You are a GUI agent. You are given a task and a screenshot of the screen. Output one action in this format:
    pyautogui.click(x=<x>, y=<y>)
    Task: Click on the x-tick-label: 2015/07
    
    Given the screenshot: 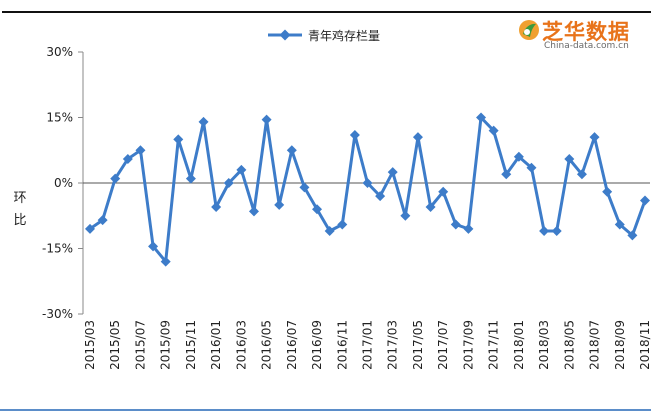 What is the action you would take?
    pyautogui.click(x=140, y=345)
    